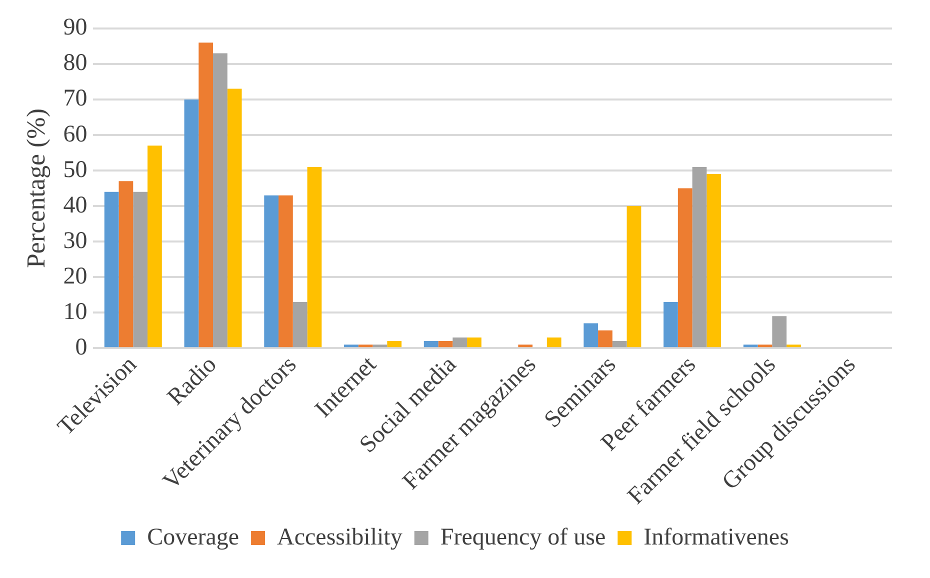  I want to click on y-tick-label: 90, so click(75, 27).